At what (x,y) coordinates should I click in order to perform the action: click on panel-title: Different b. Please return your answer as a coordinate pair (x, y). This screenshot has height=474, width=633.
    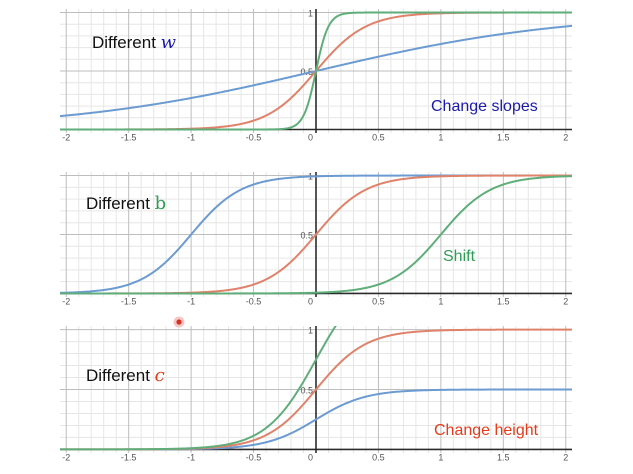
    Looking at the image, I should click on (126, 203).